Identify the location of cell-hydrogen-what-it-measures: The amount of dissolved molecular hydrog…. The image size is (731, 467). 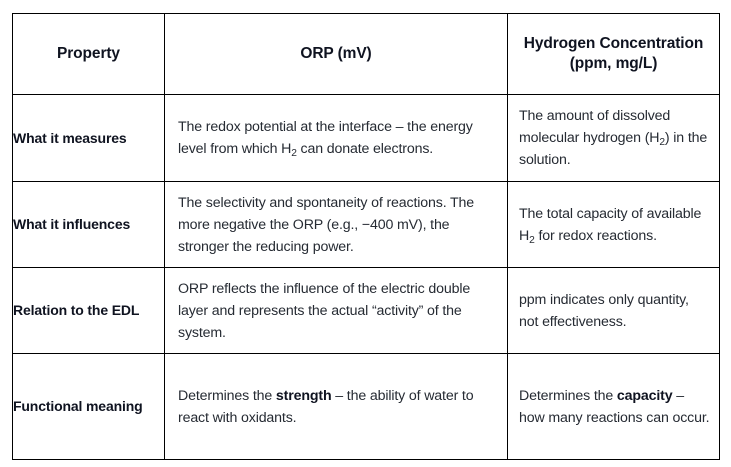
(613, 138).